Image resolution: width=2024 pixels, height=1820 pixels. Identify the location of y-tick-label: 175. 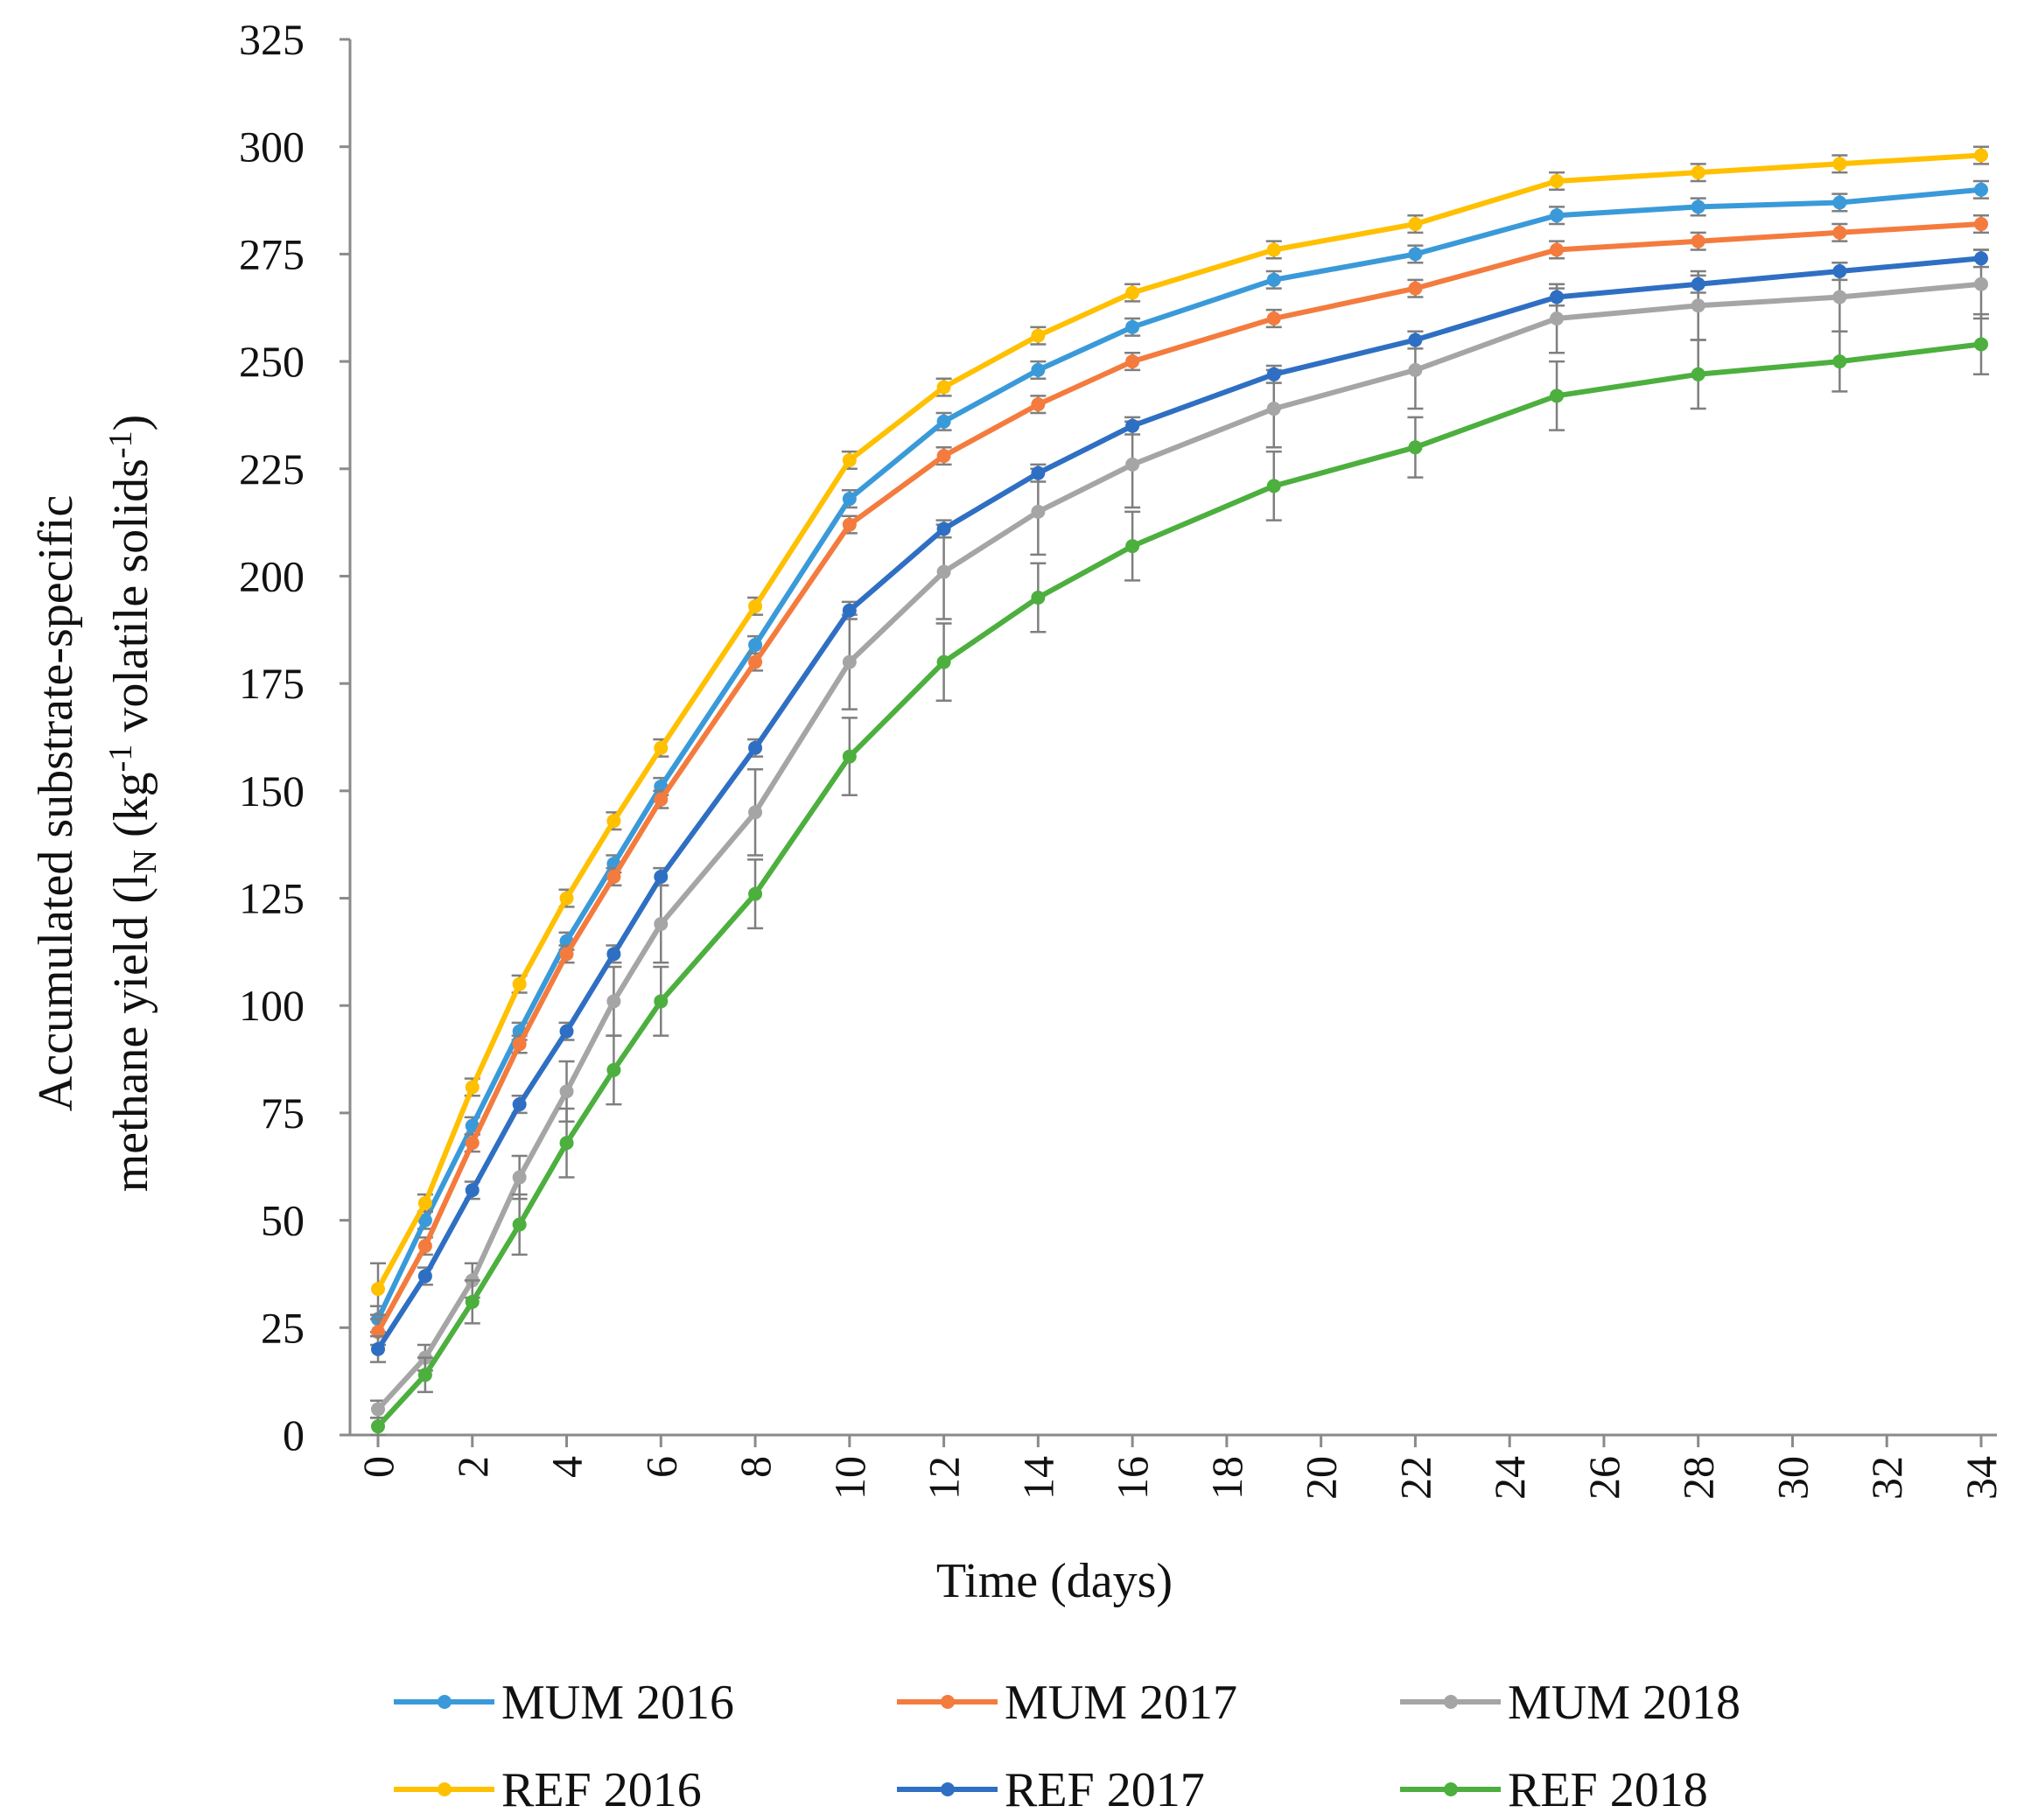
(272, 683).